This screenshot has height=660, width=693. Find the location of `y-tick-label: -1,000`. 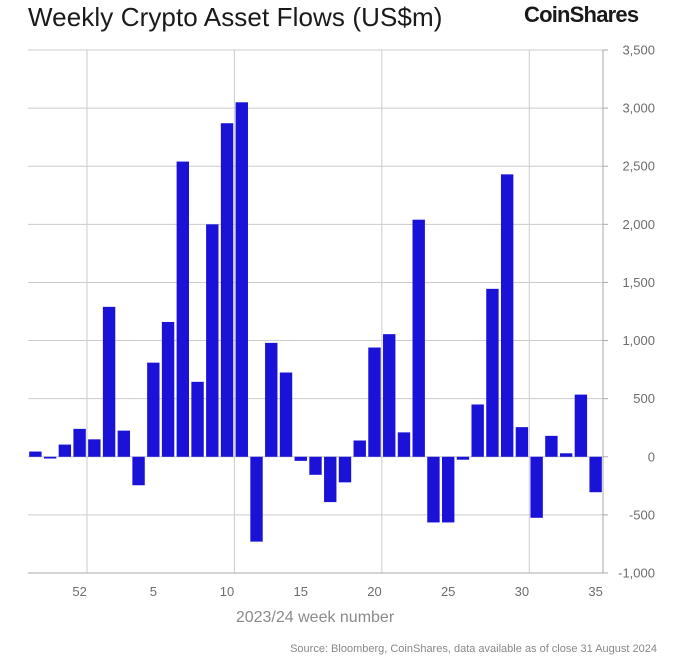

y-tick-label: -1,000 is located at coordinates (636, 573).